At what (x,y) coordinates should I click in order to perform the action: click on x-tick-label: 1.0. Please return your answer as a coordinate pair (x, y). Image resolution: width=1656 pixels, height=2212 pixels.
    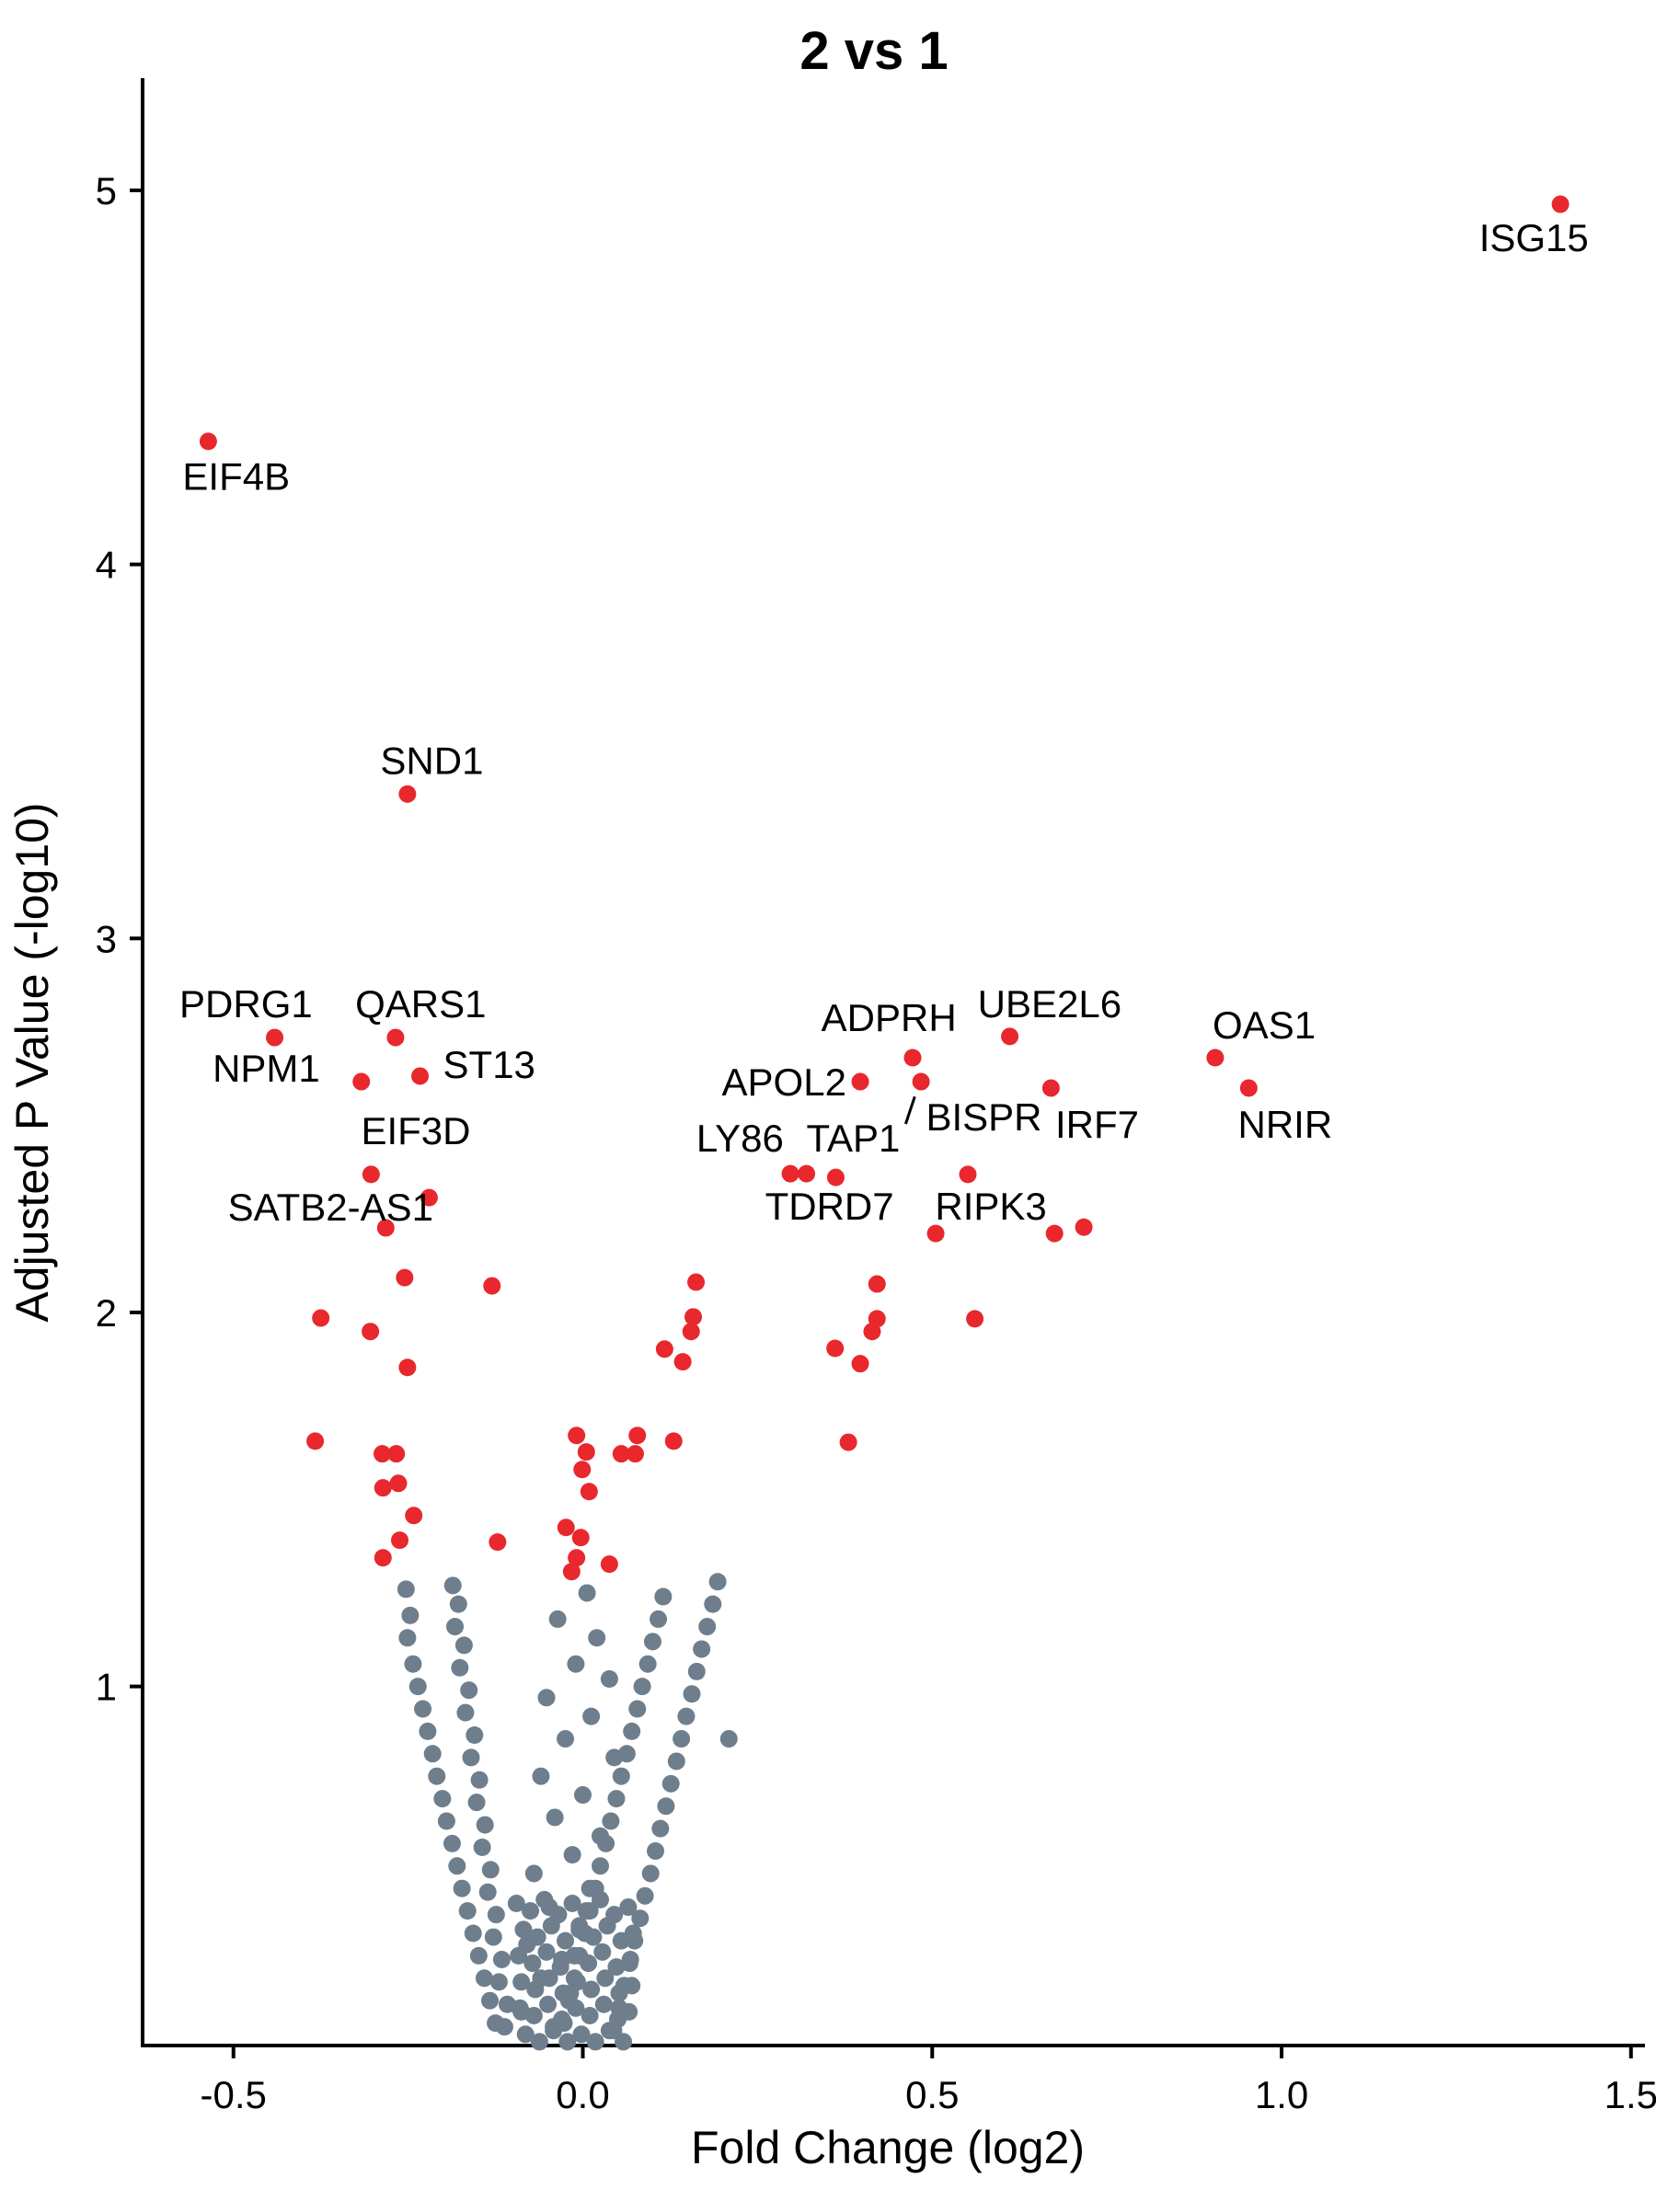
    Looking at the image, I should click on (1281, 2095).